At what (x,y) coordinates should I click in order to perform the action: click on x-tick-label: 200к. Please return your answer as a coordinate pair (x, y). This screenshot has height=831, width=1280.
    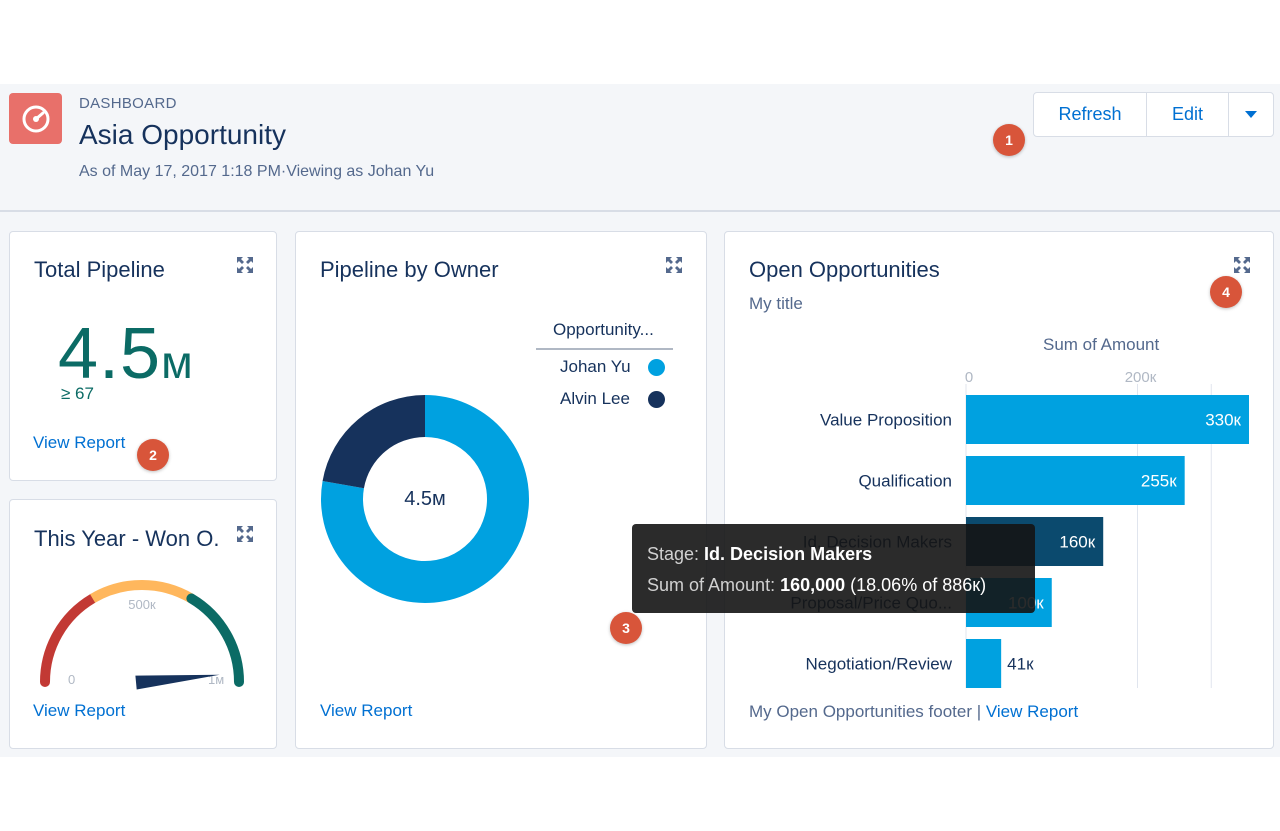
    Looking at the image, I should click on (1141, 377).